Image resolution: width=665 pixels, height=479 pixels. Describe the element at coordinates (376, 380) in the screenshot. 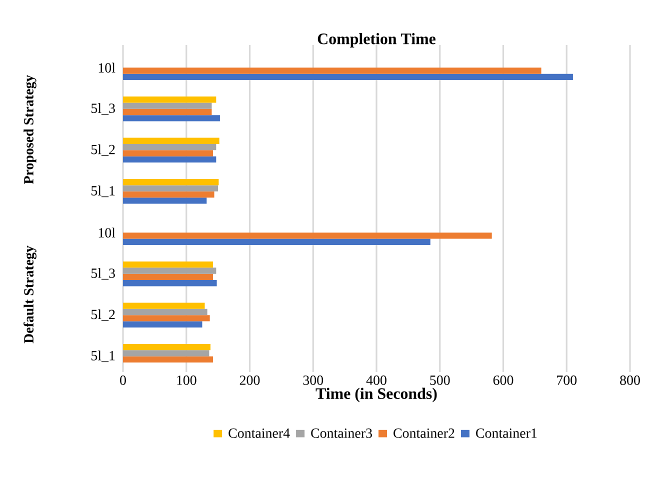

I see `x-tick-label: 400` at that location.